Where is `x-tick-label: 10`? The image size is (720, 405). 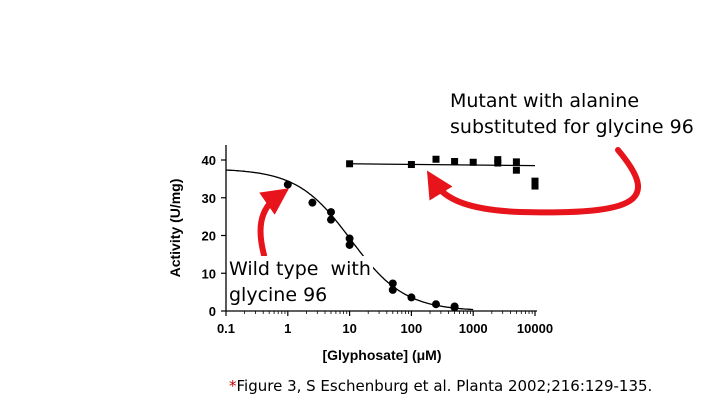
x-tick-label: 10 is located at coordinates (349, 328).